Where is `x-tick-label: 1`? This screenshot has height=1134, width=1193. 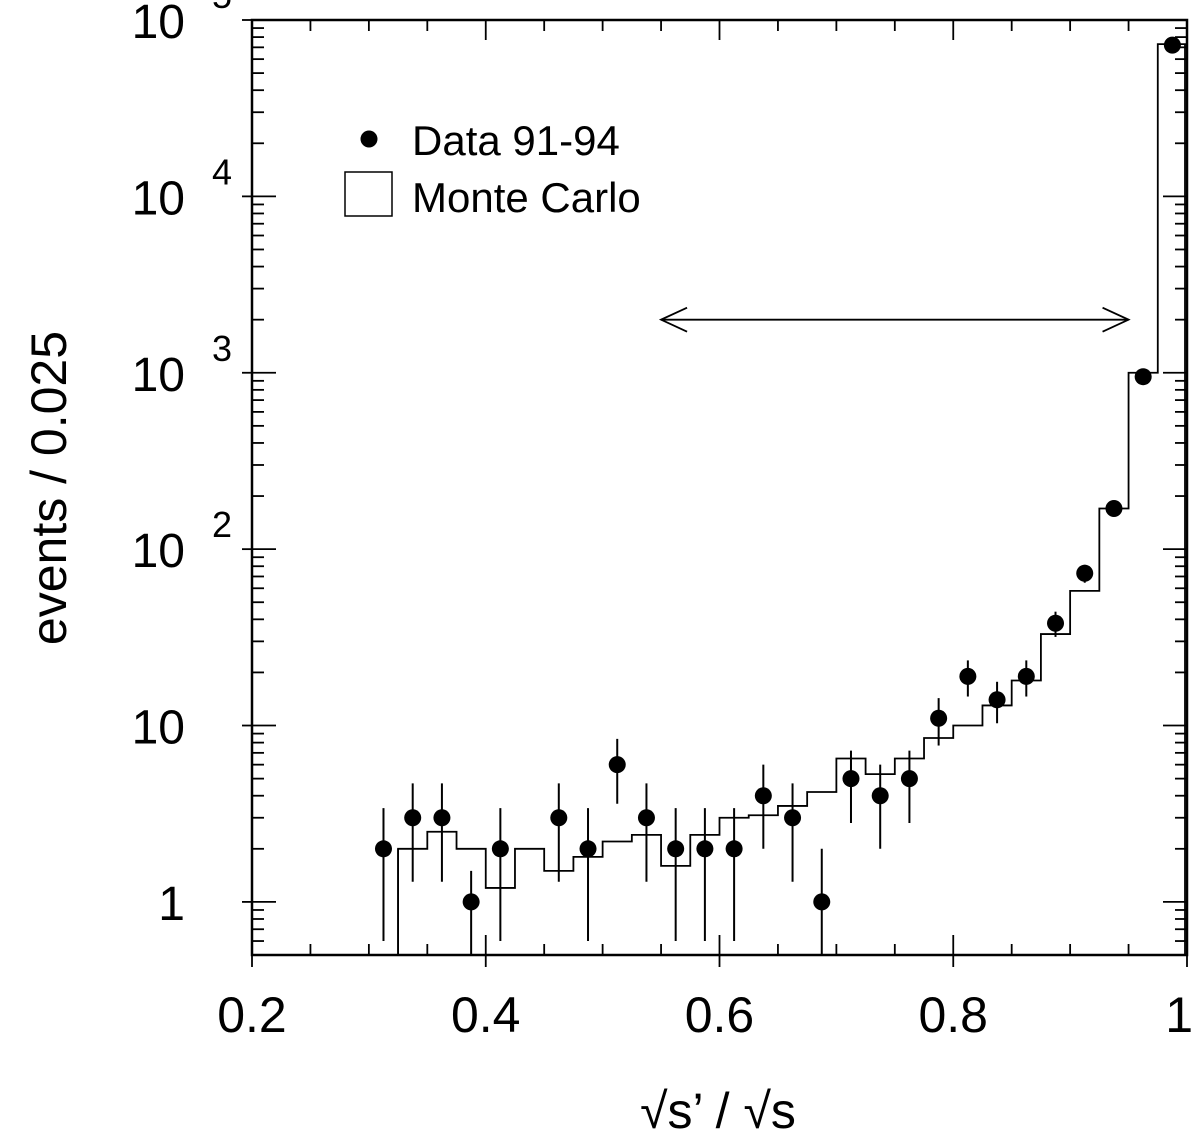
x-tick-label: 1 is located at coordinates (1179, 1015).